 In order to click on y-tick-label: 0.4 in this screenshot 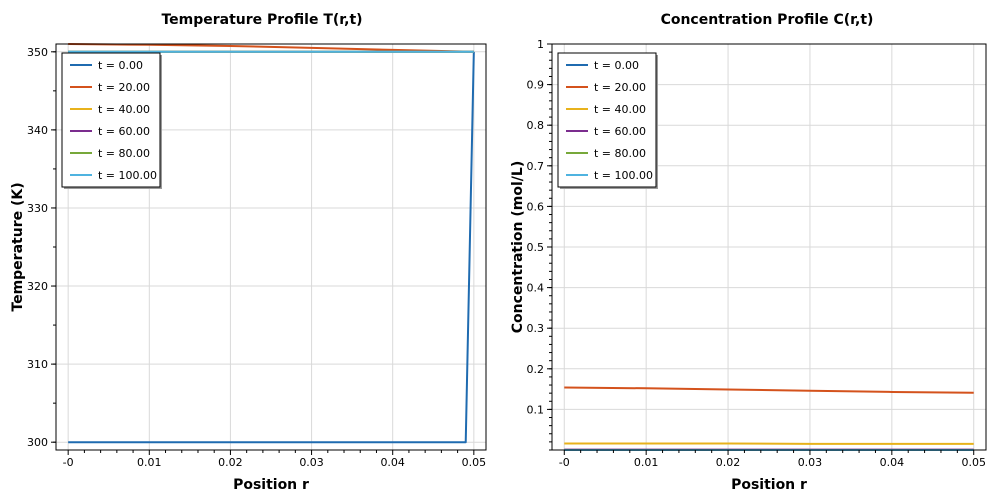, I will do `click(536, 288)`.